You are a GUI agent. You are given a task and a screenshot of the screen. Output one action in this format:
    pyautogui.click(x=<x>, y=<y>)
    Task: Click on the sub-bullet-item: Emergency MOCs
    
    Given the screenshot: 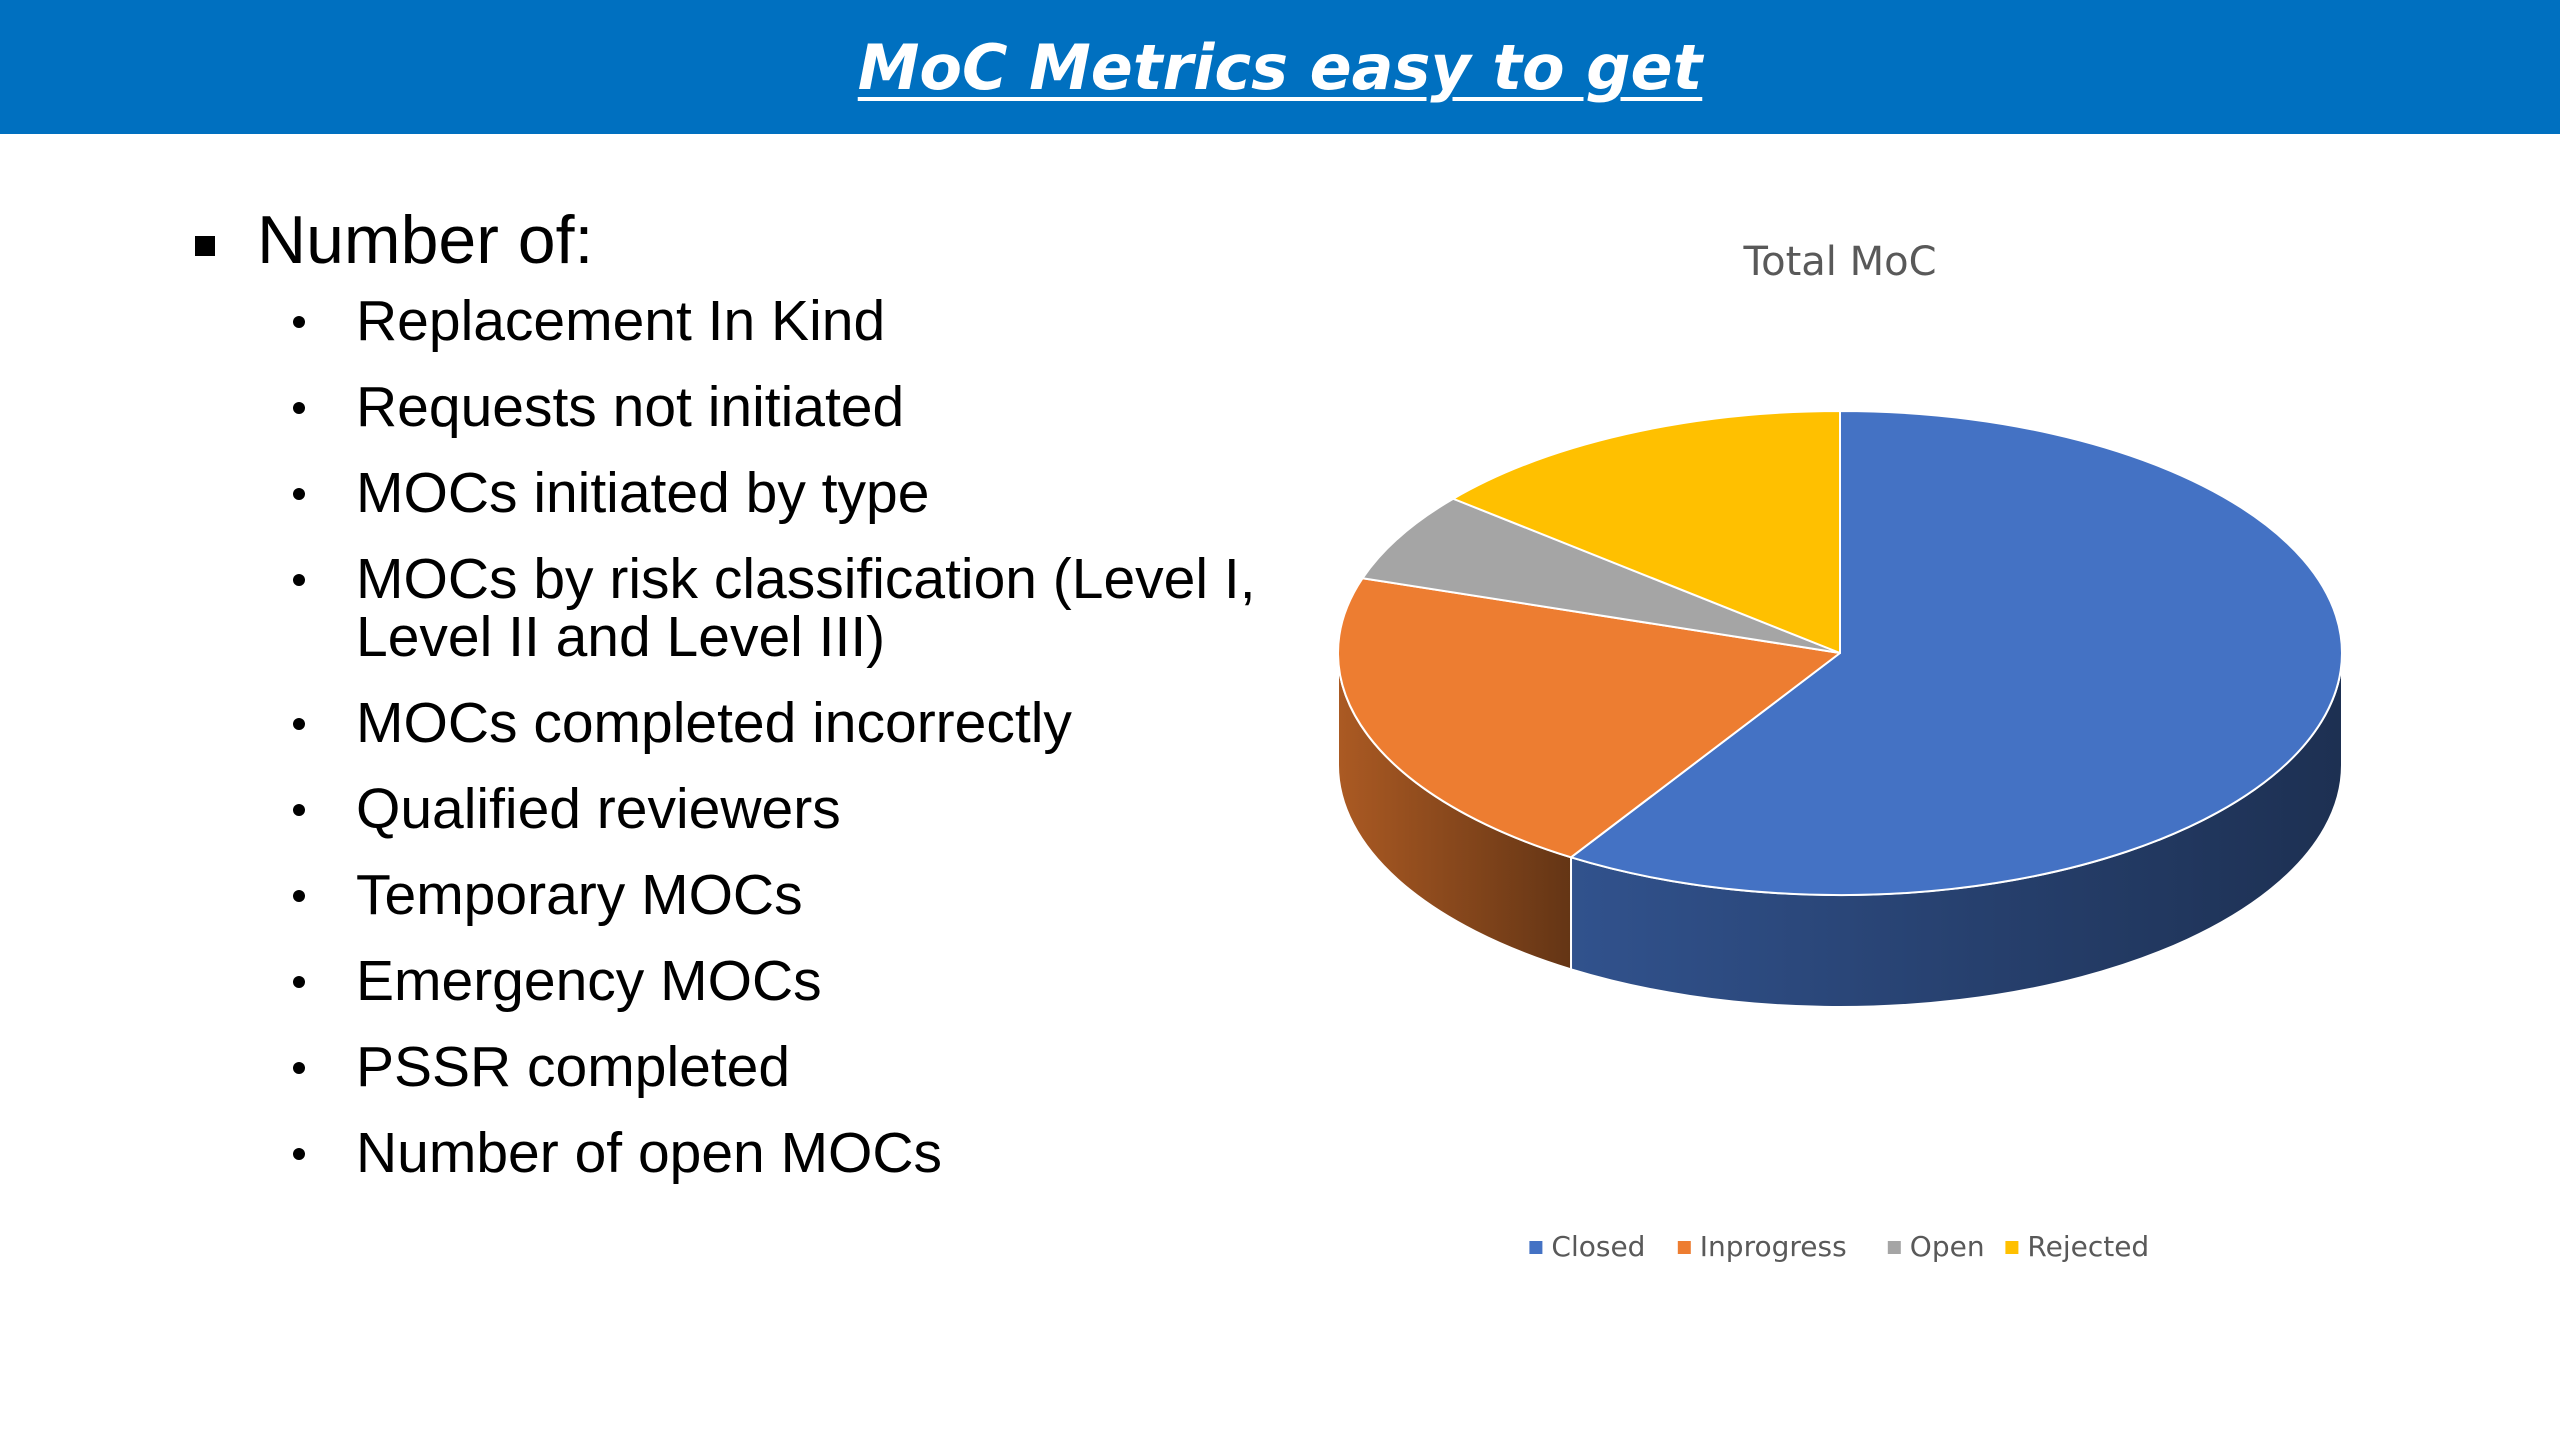 What is the action you would take?
    pyautogui.click(x=794, y=981)
    